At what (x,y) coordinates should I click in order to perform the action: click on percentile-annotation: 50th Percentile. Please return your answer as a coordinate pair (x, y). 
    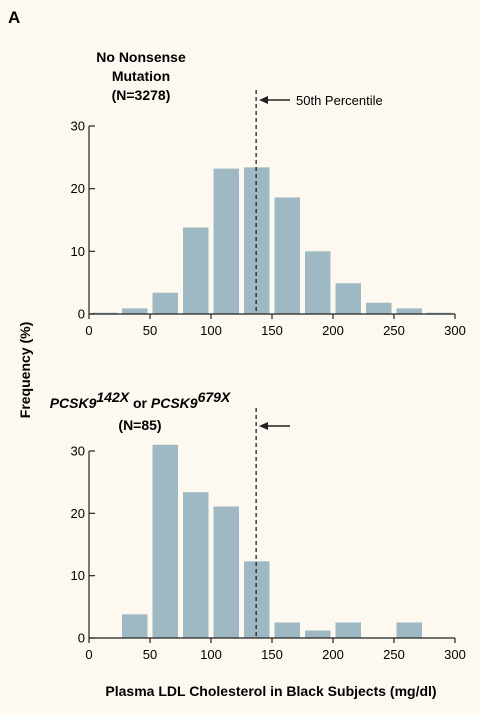
    Looking at the image, I should click on (321, 100).